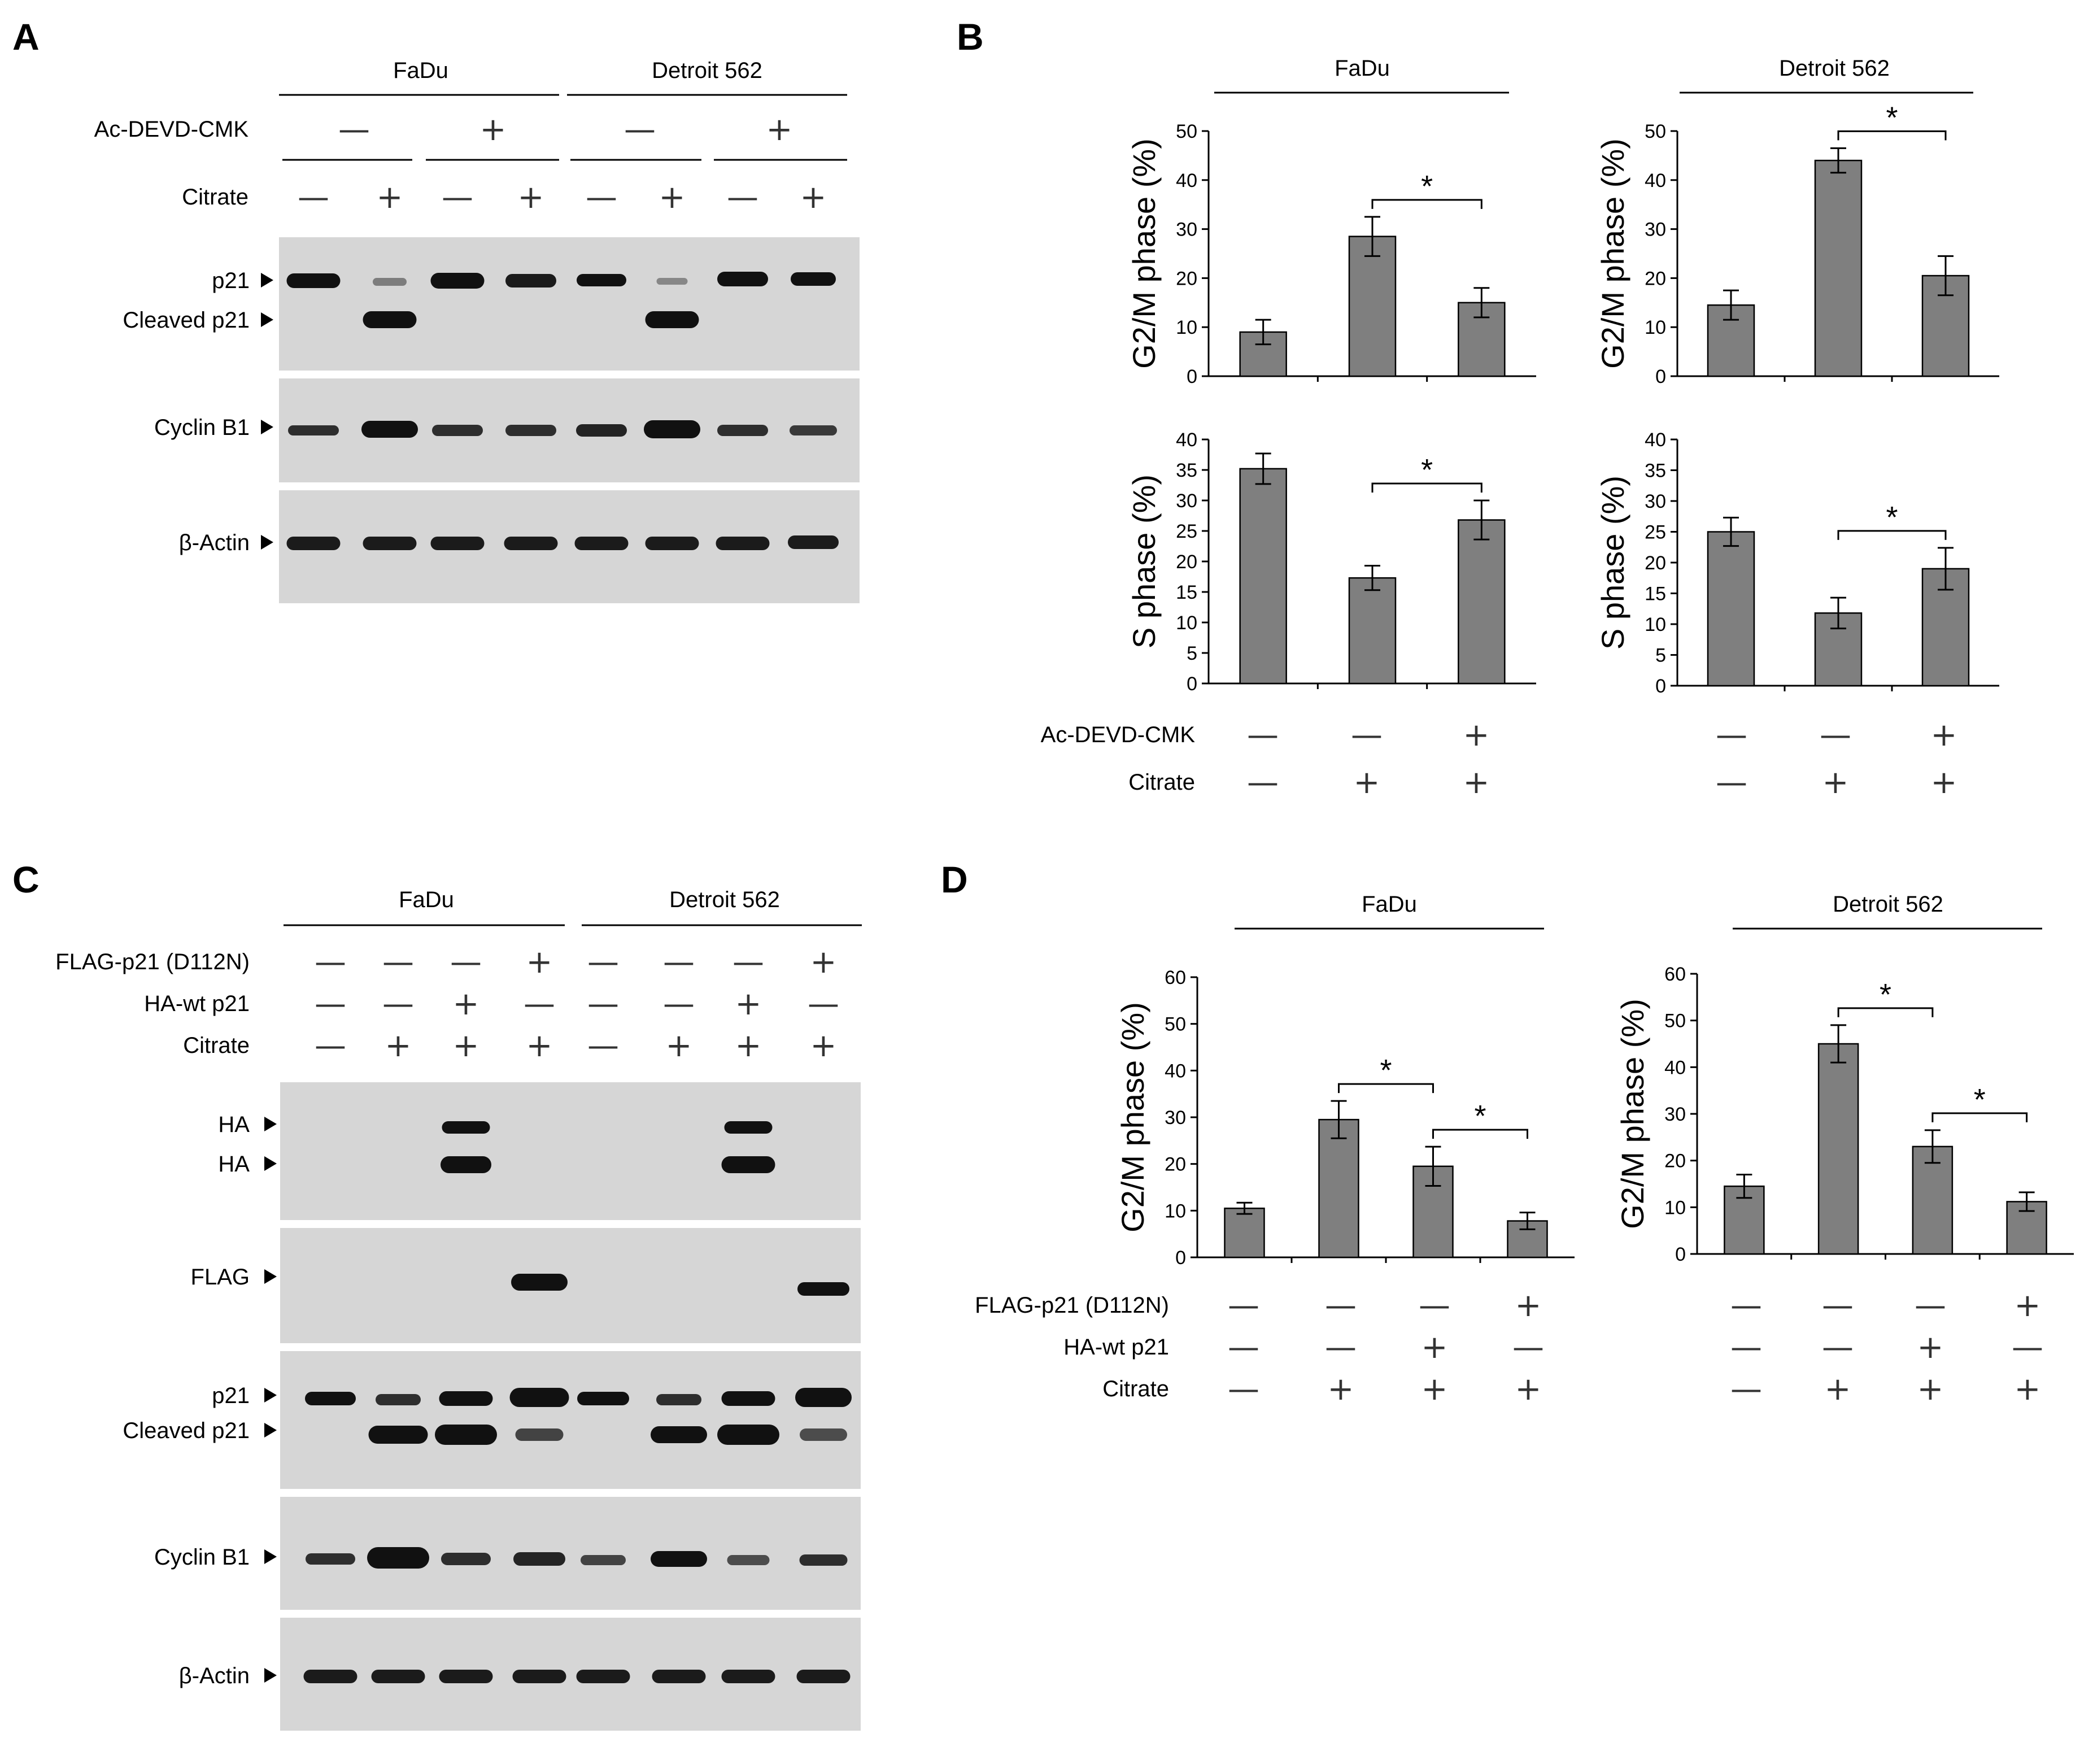  Describe the element at coordinates (26, 880) in the screenshot. I see `panel-letter-c: C` at that location.